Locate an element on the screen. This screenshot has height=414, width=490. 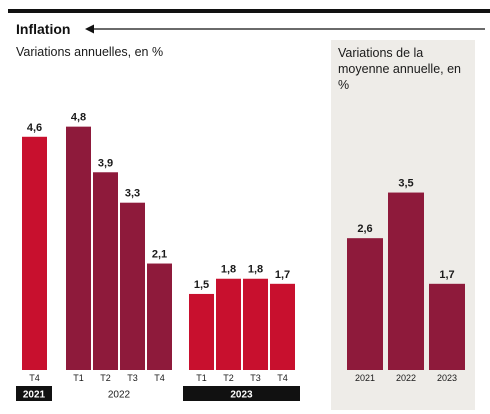
data-label: 2,1 is located at coordinates (159, 255).